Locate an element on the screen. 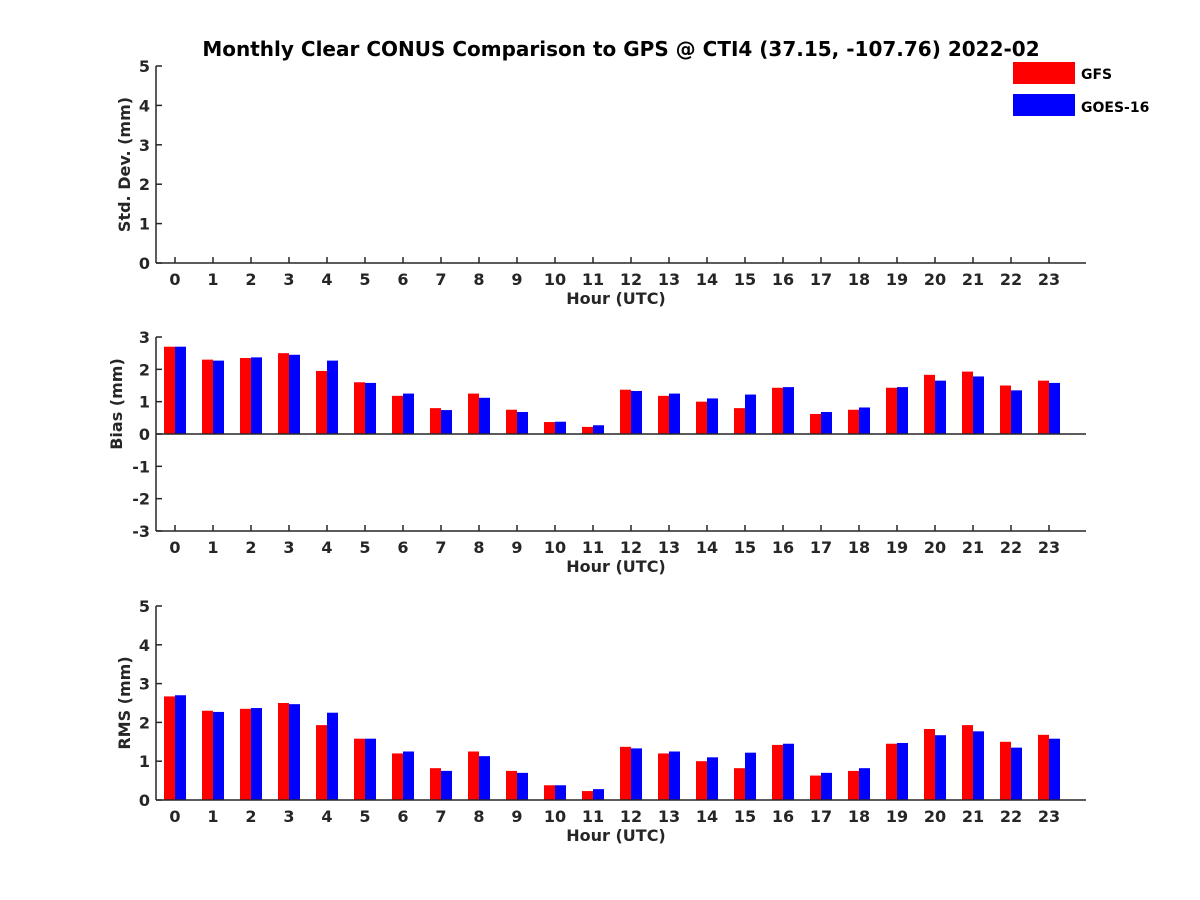  bar-goes-bias-h22 is located at coordinates (1016, 412).